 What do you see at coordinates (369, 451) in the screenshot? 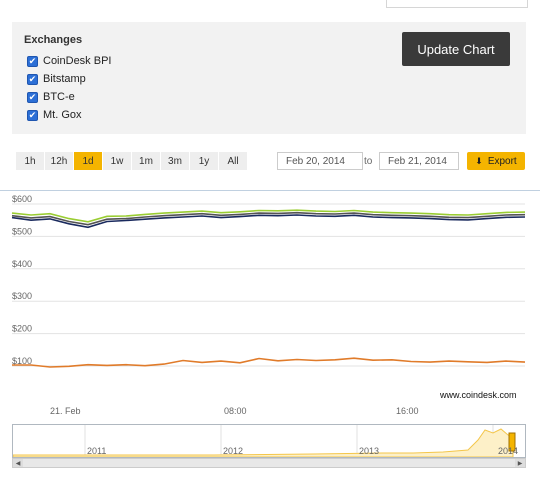
I see `navigator-year-label: 2013` at bounding box center [369, 451].